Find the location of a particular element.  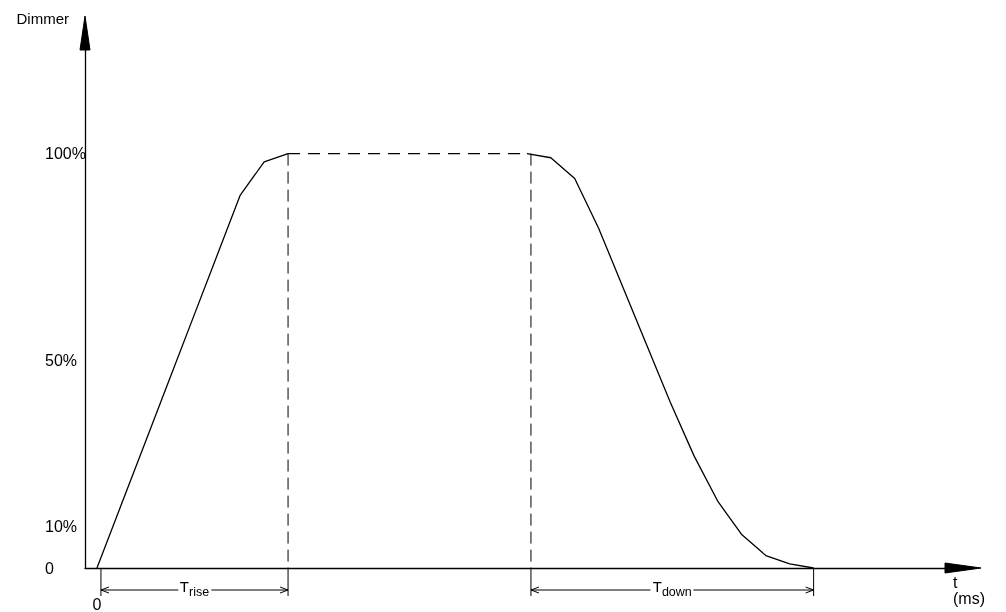

text: T$_{down}$ is located at coordinates (672, 588).